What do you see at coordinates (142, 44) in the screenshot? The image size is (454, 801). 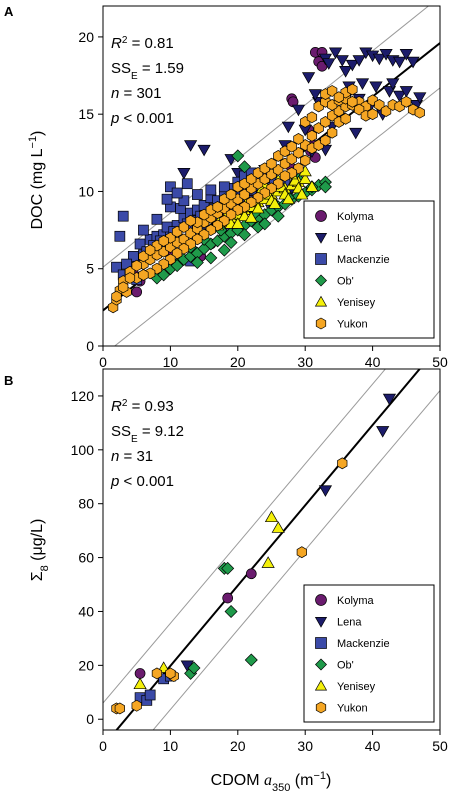 I see `stat-r2: R2 = 0.81` at bounding box center [142, 44].